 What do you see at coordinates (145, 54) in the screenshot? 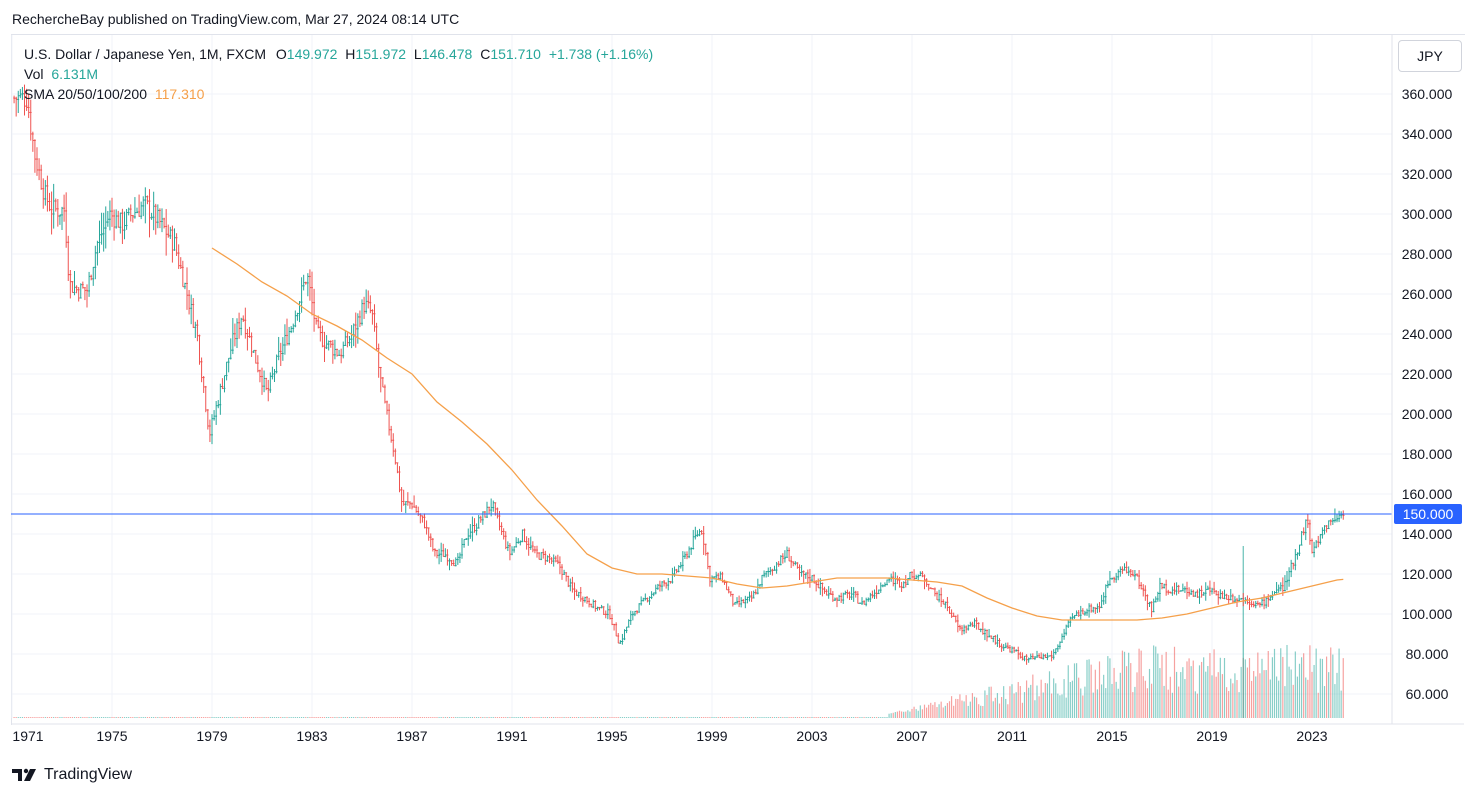
I see `symbol-title: U.S. Dollar / Japanese Yen, 1M, FXCM` at bounding box center [145, 54].